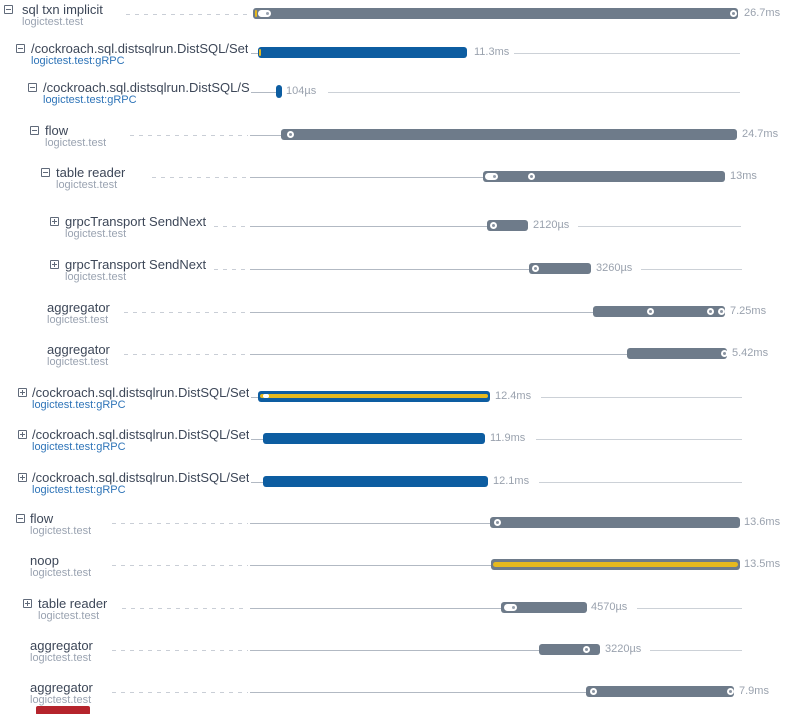 The height and width of the screenshot is (714, 786). Describe the element at coordinates (78, 308) in the screenshot. I see `span-title: aggregator` at that location.